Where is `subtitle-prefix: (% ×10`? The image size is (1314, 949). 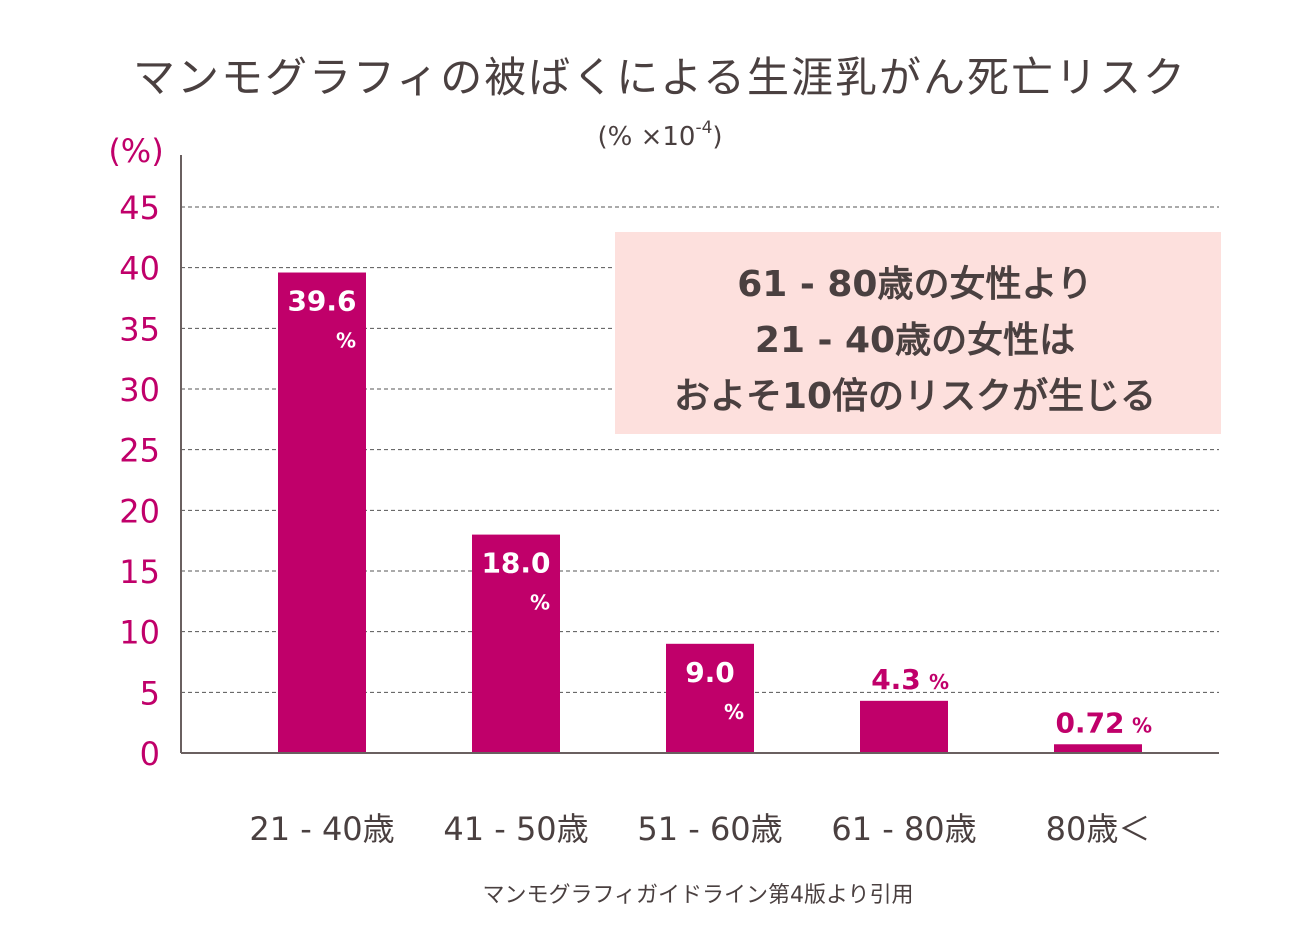 subtitle-prefix: (% ×10 is located at coordinates (646, 137).